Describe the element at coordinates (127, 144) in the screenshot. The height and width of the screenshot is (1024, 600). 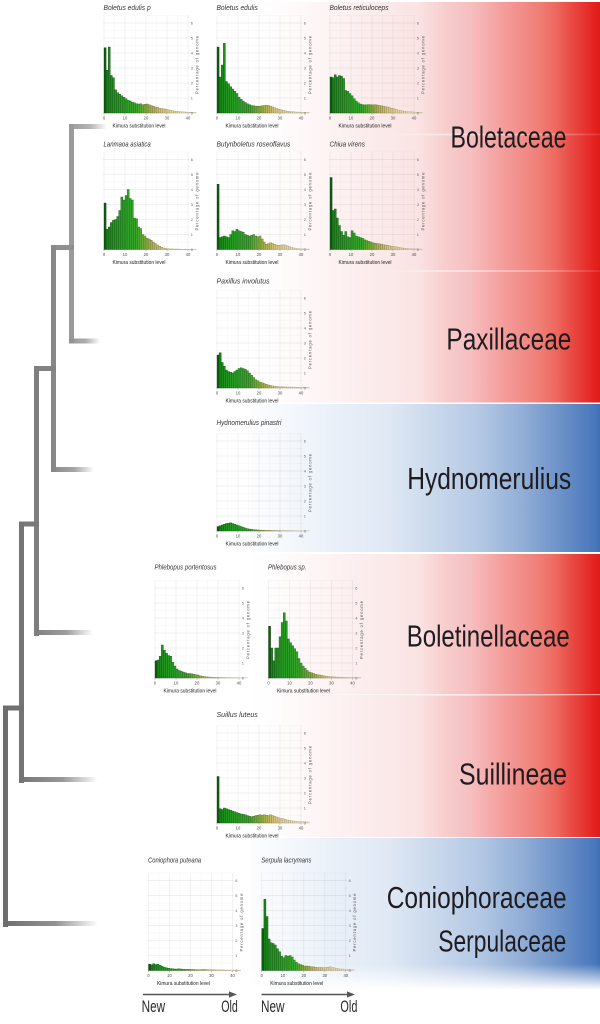
I see `svg-text: Lanmaoa asiatica` at that location.